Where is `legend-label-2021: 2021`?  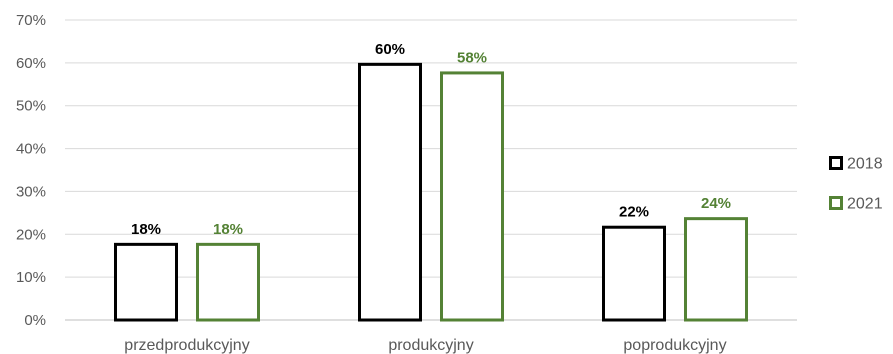
legend-label-2021: 2021 is located at coordinates (865, 204).